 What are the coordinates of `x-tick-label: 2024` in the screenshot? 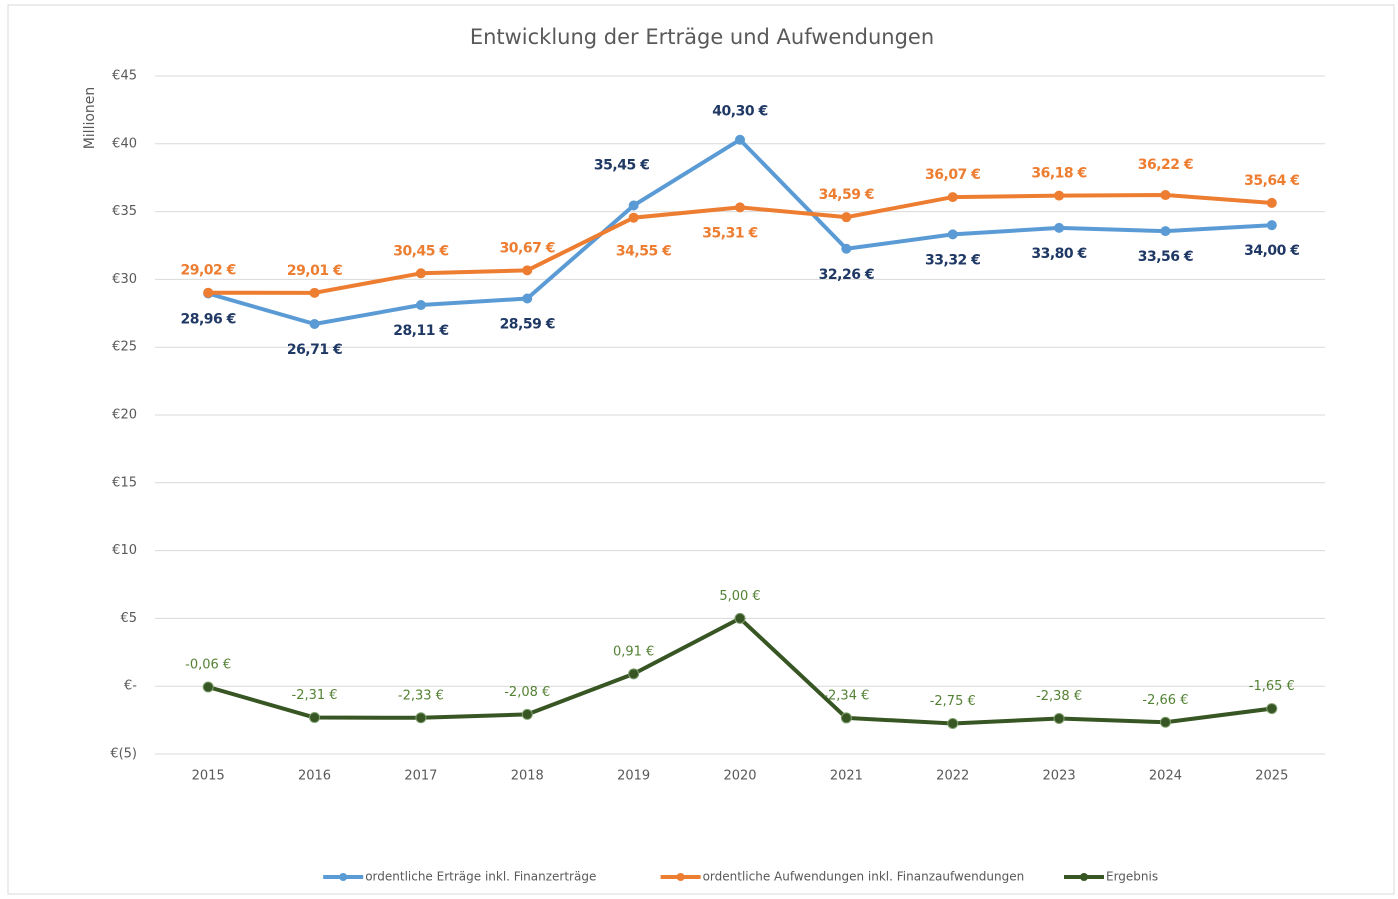 It's located at (1165, 776).